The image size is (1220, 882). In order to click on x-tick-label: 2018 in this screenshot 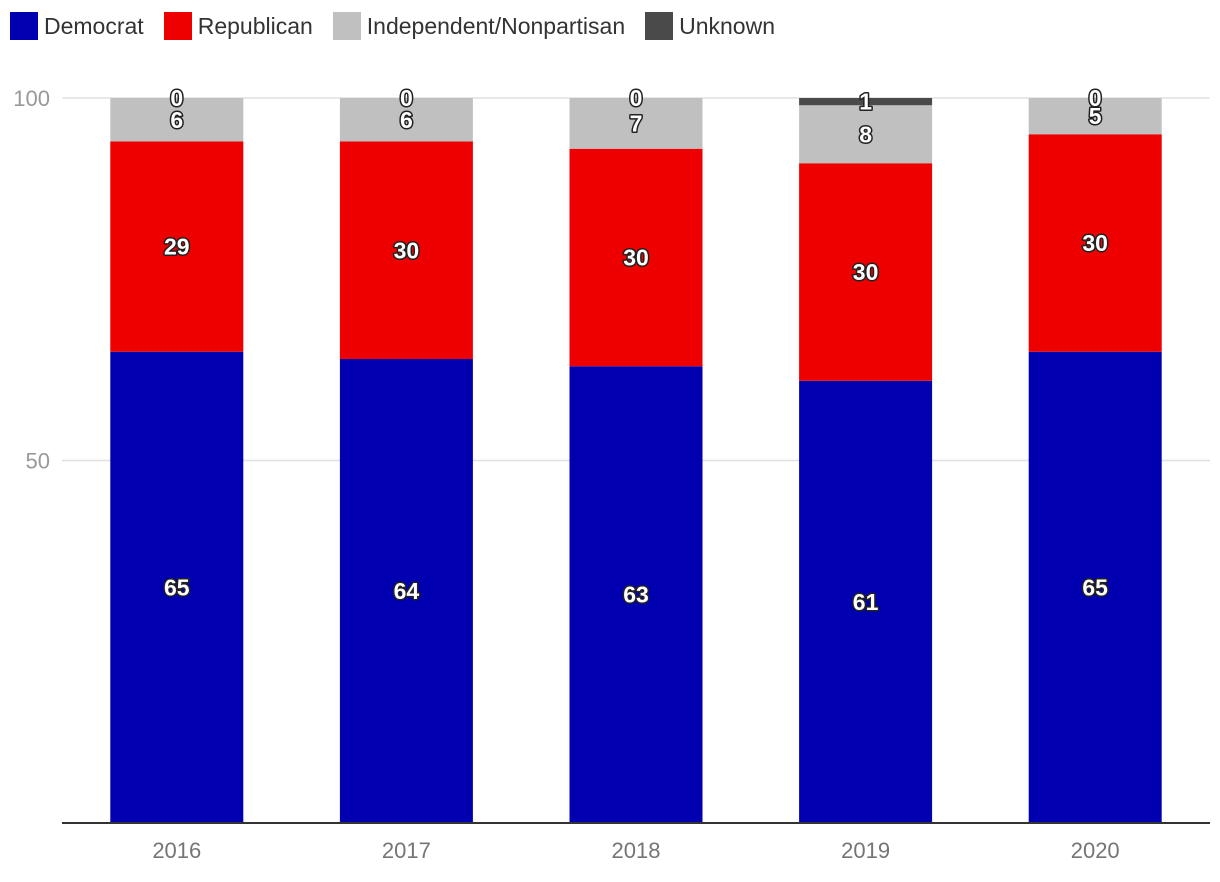, I will do `click(636, 850)`.